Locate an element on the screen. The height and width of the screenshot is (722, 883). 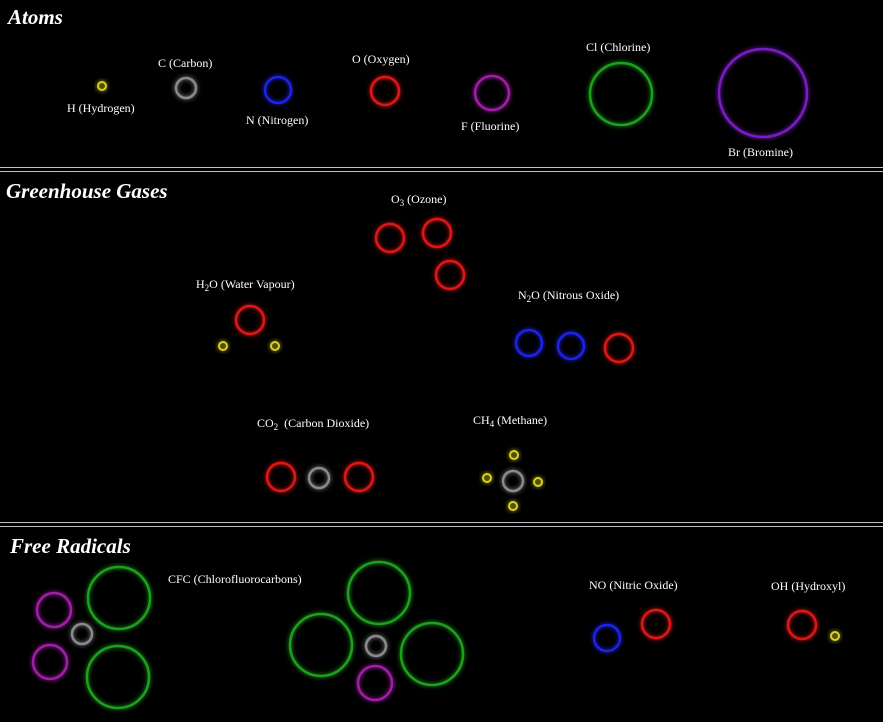
label-ozone: O3 (Ozone) is located at coordinates (419, 200).